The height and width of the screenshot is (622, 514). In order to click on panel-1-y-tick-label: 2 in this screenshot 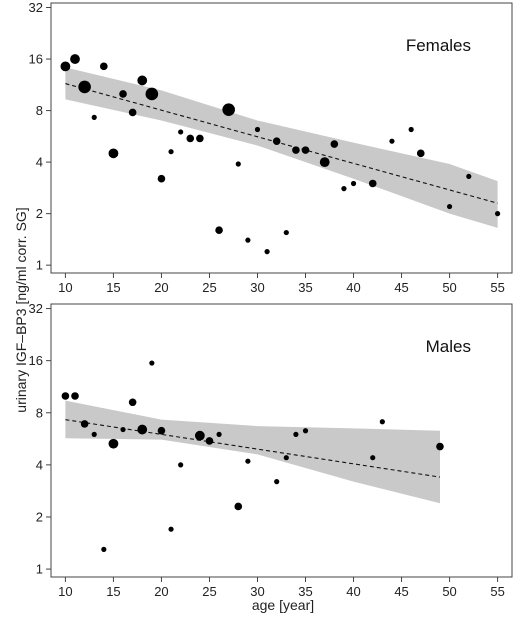, I will do `click(39, 213)`.